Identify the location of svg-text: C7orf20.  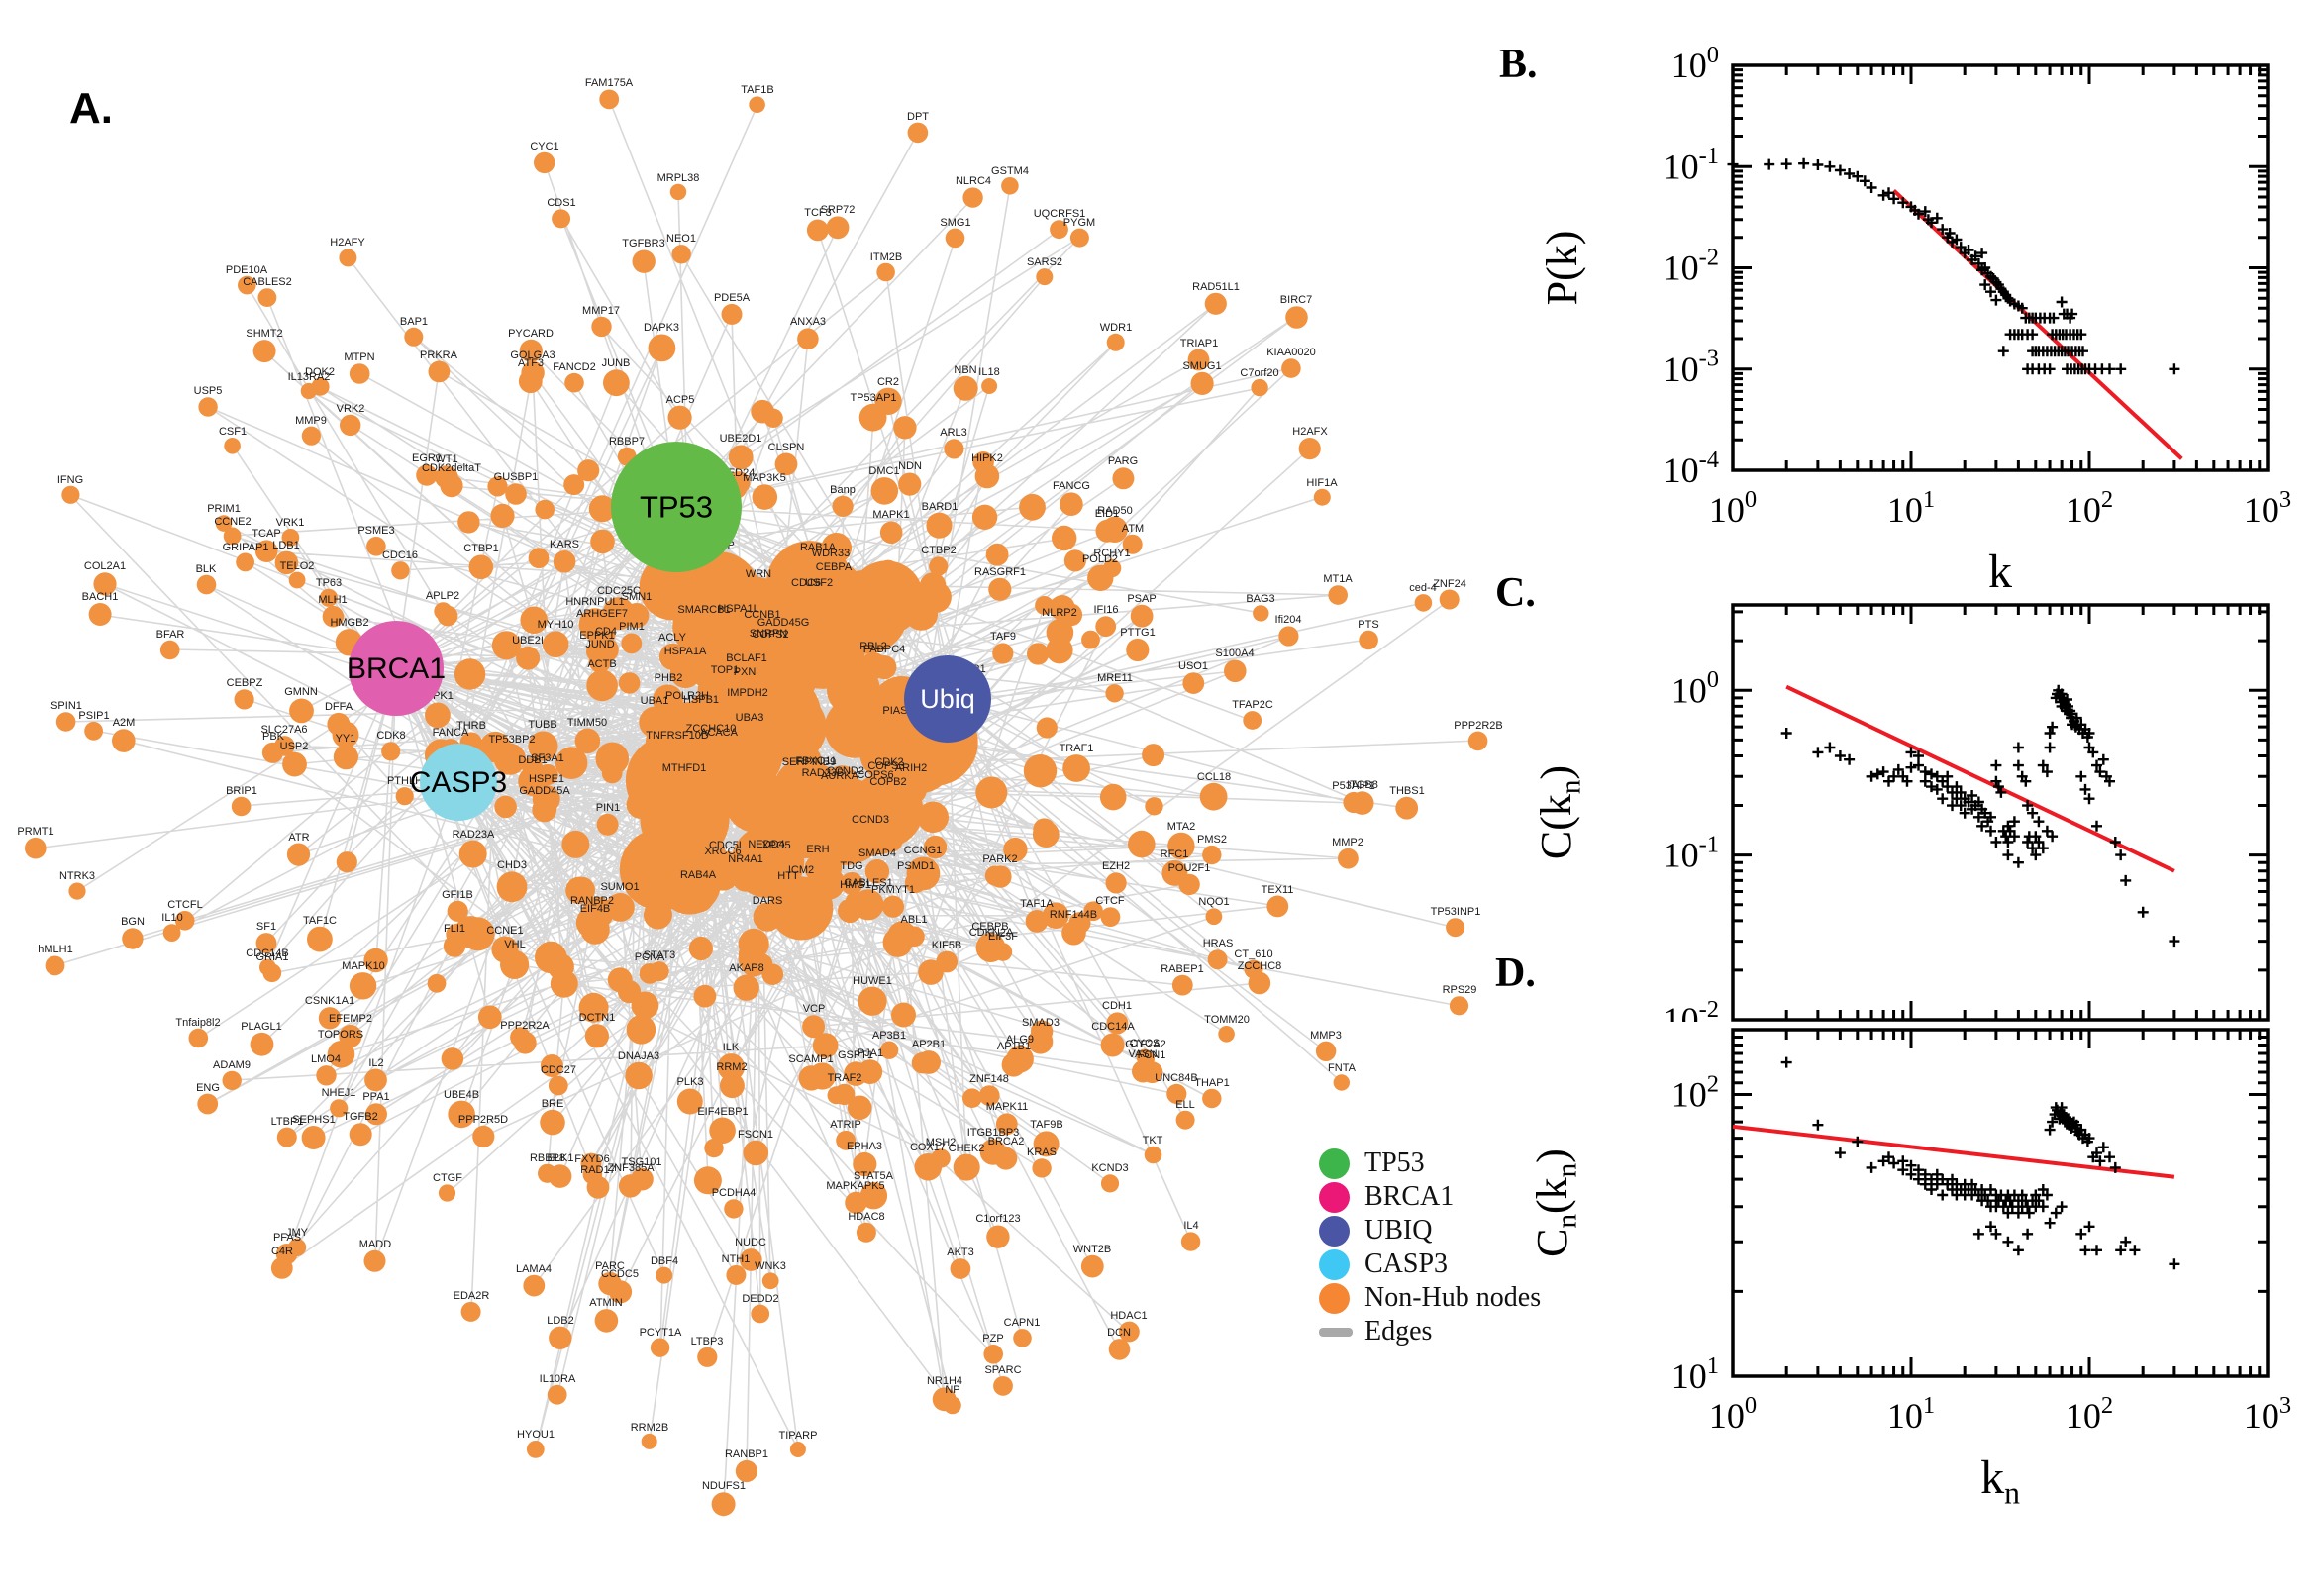
(1259, 373).